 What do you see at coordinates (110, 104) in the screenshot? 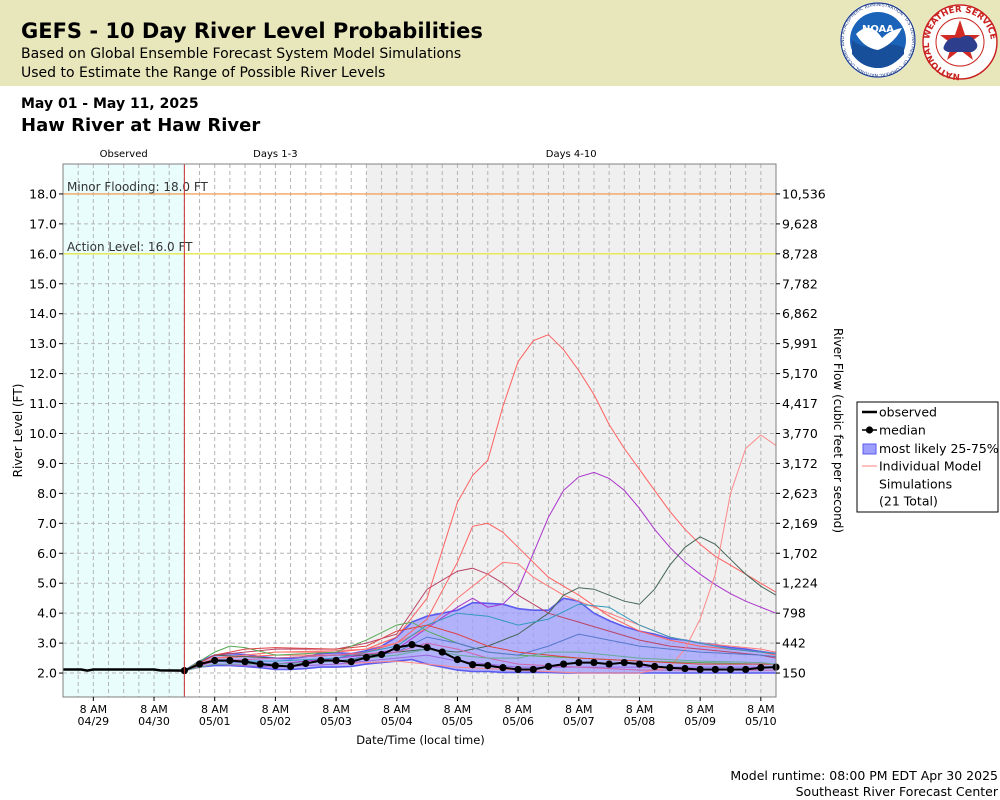
I see `date-range: May 01 - May 11, 2025` at bounding box center [110, 104].